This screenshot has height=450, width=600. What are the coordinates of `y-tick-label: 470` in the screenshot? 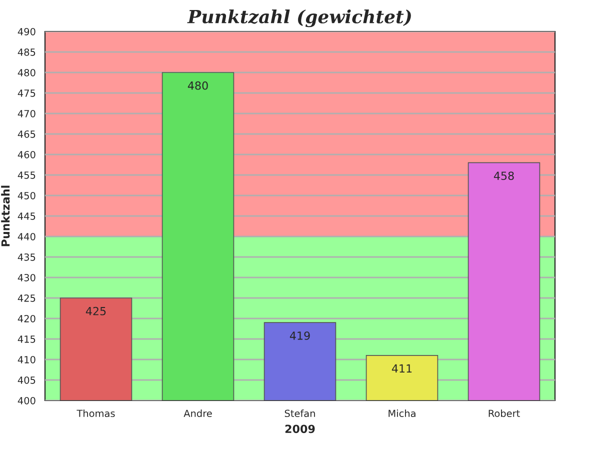 It's located at (27, 114).